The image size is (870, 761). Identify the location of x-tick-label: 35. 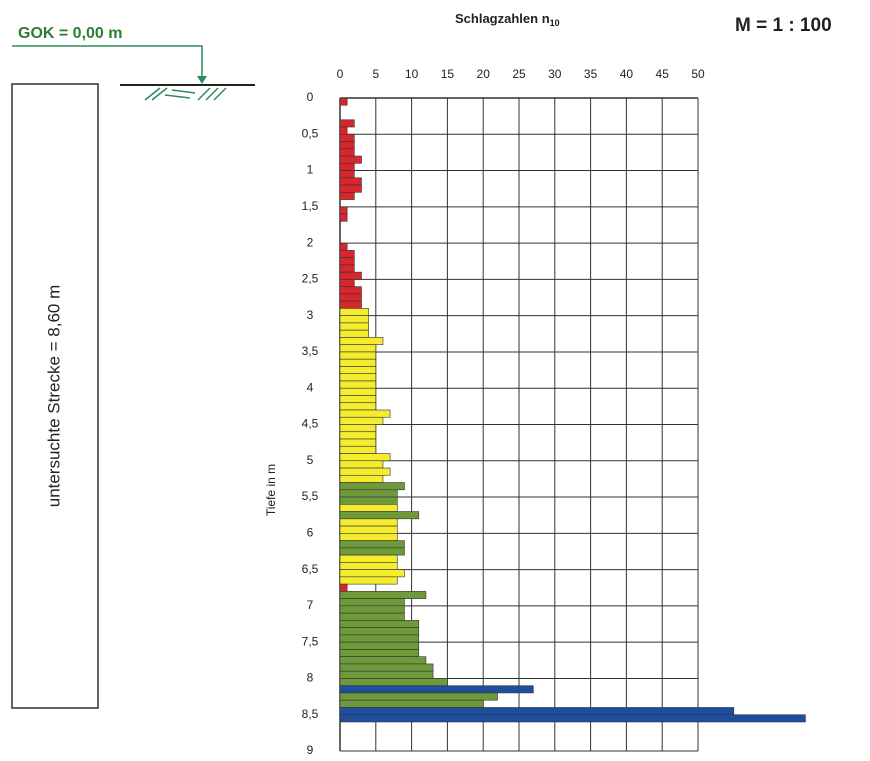
(591, 74).